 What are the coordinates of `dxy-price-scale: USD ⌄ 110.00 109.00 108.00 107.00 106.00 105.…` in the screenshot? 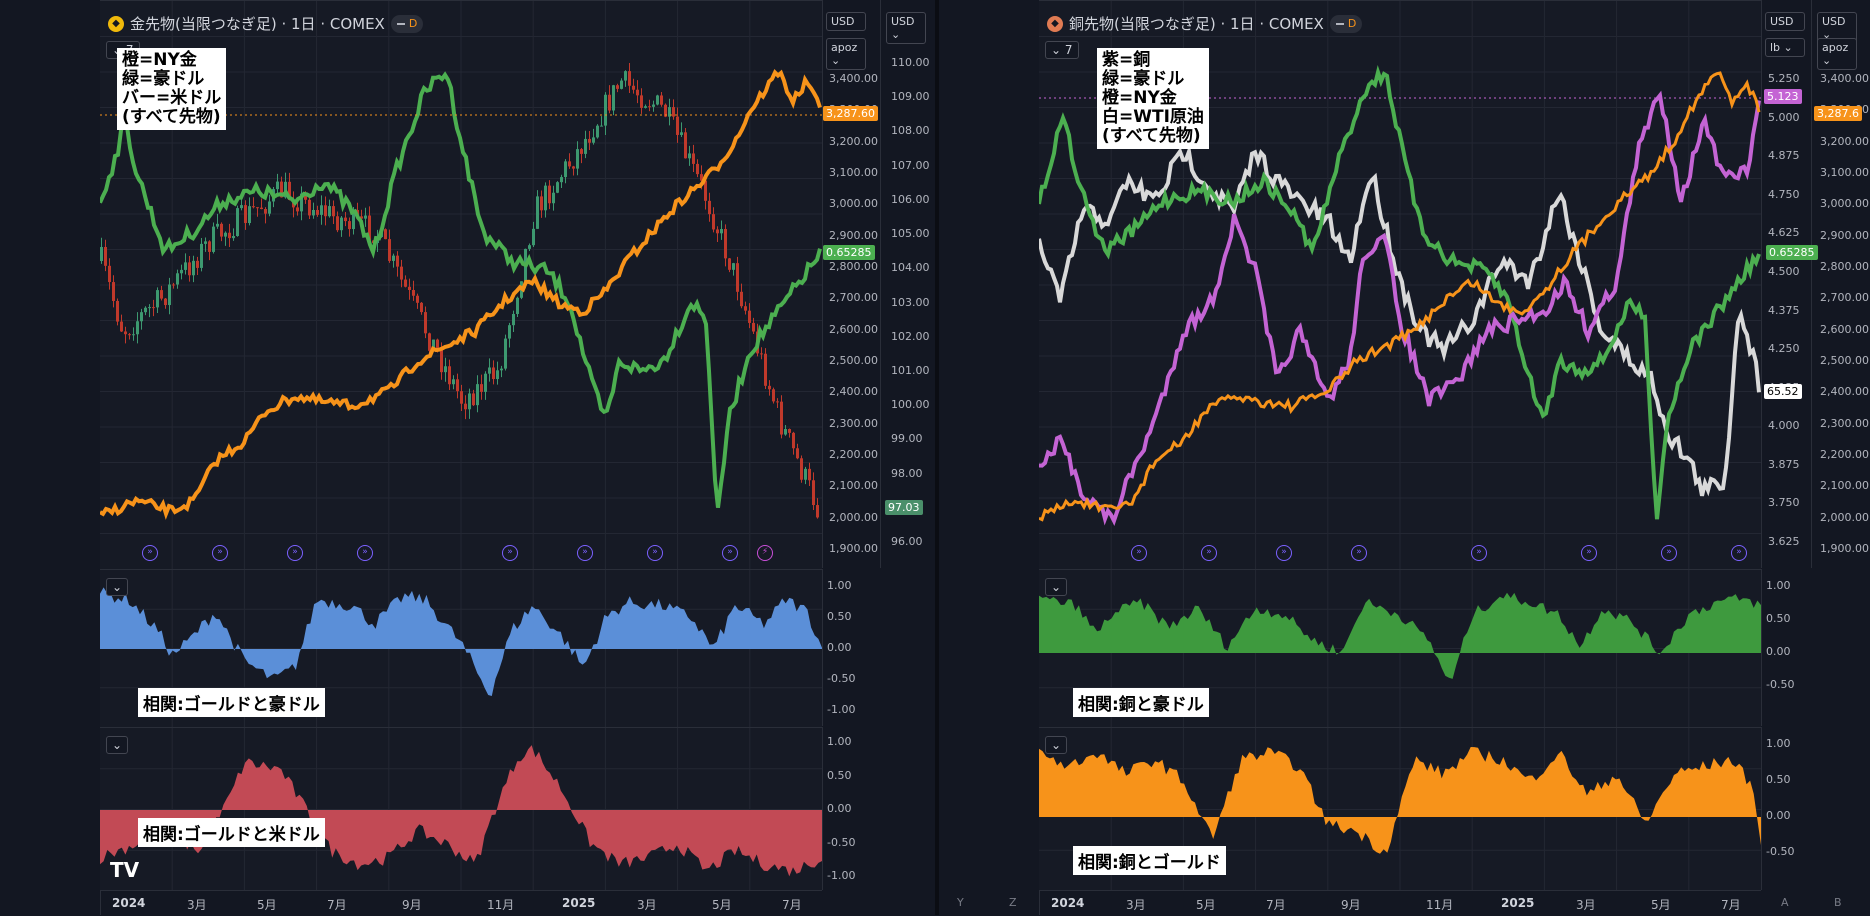 It's located at (908, 284).